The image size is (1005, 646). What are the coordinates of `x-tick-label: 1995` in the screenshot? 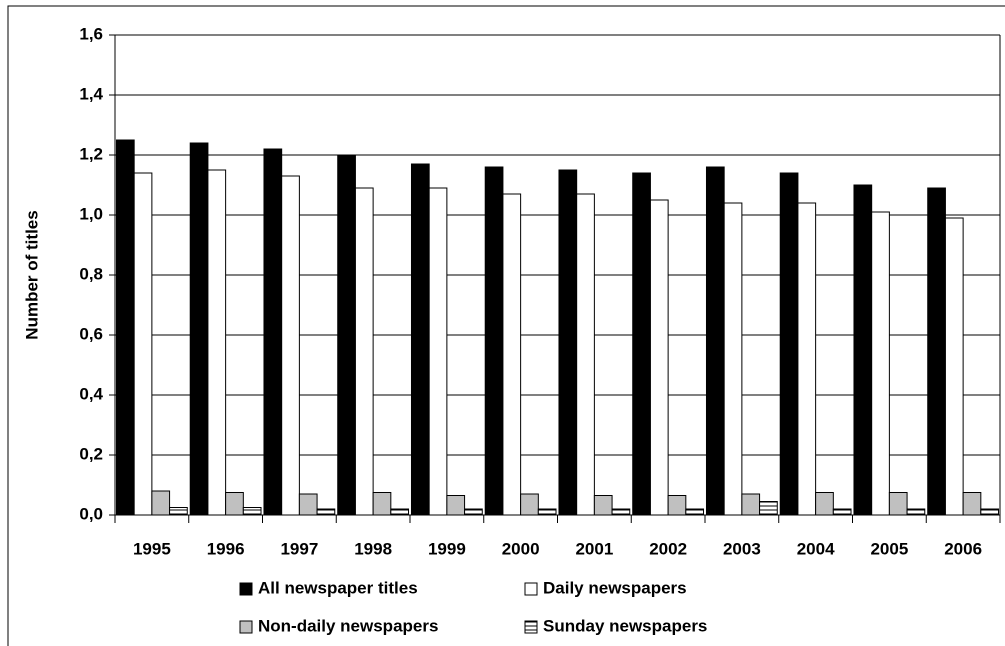 It's located at (152, 548).